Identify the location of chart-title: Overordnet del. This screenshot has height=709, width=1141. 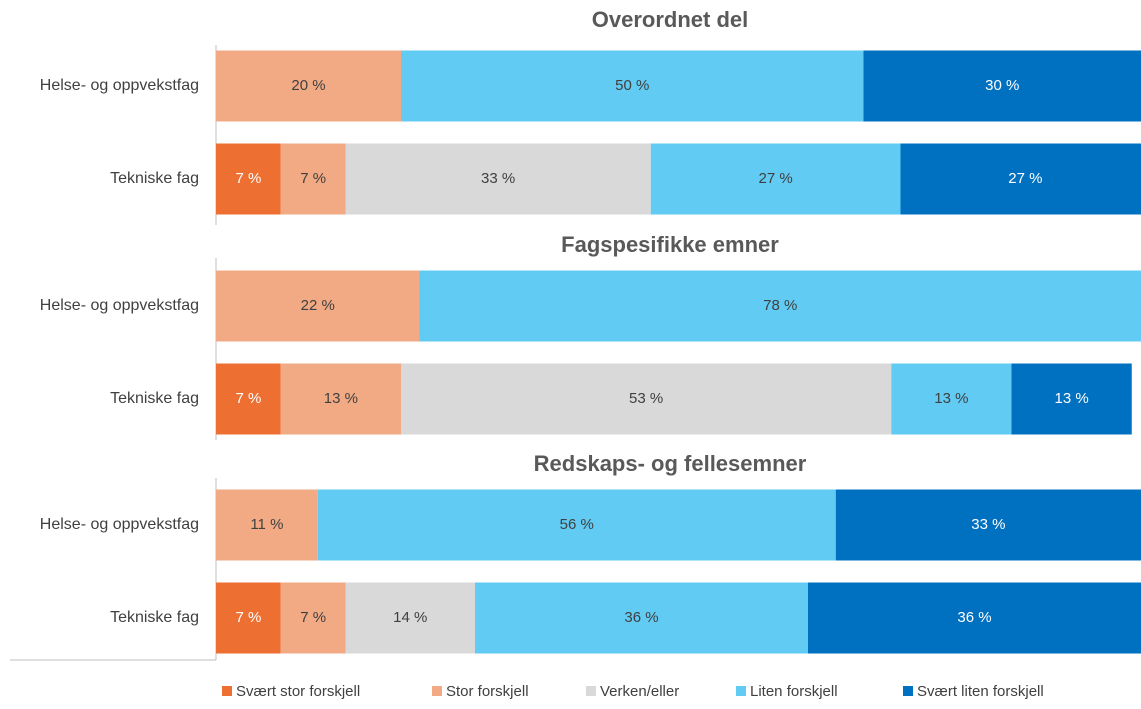
(670, 19).